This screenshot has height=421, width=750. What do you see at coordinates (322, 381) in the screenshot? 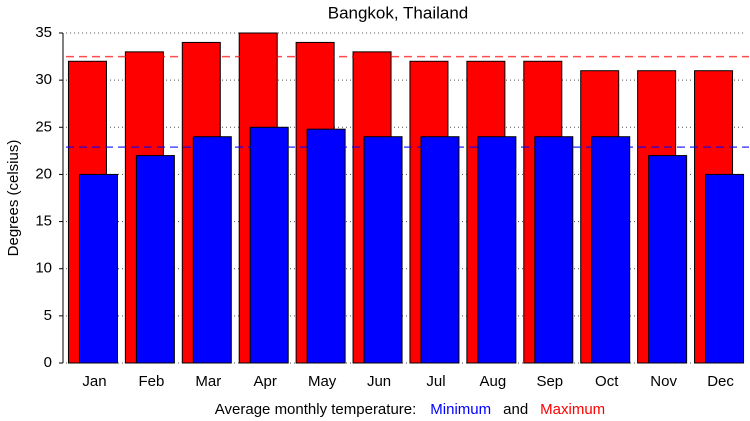
I see `x-tick-label: May` at bounding box center [322, 381].